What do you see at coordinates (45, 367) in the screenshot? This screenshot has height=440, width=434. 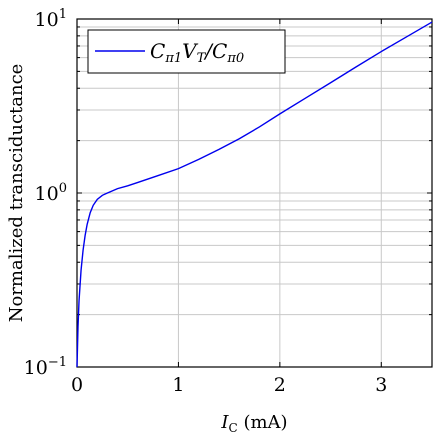 I see `y-tick-label: 10⁻¹` at bounding box center [45, 367].